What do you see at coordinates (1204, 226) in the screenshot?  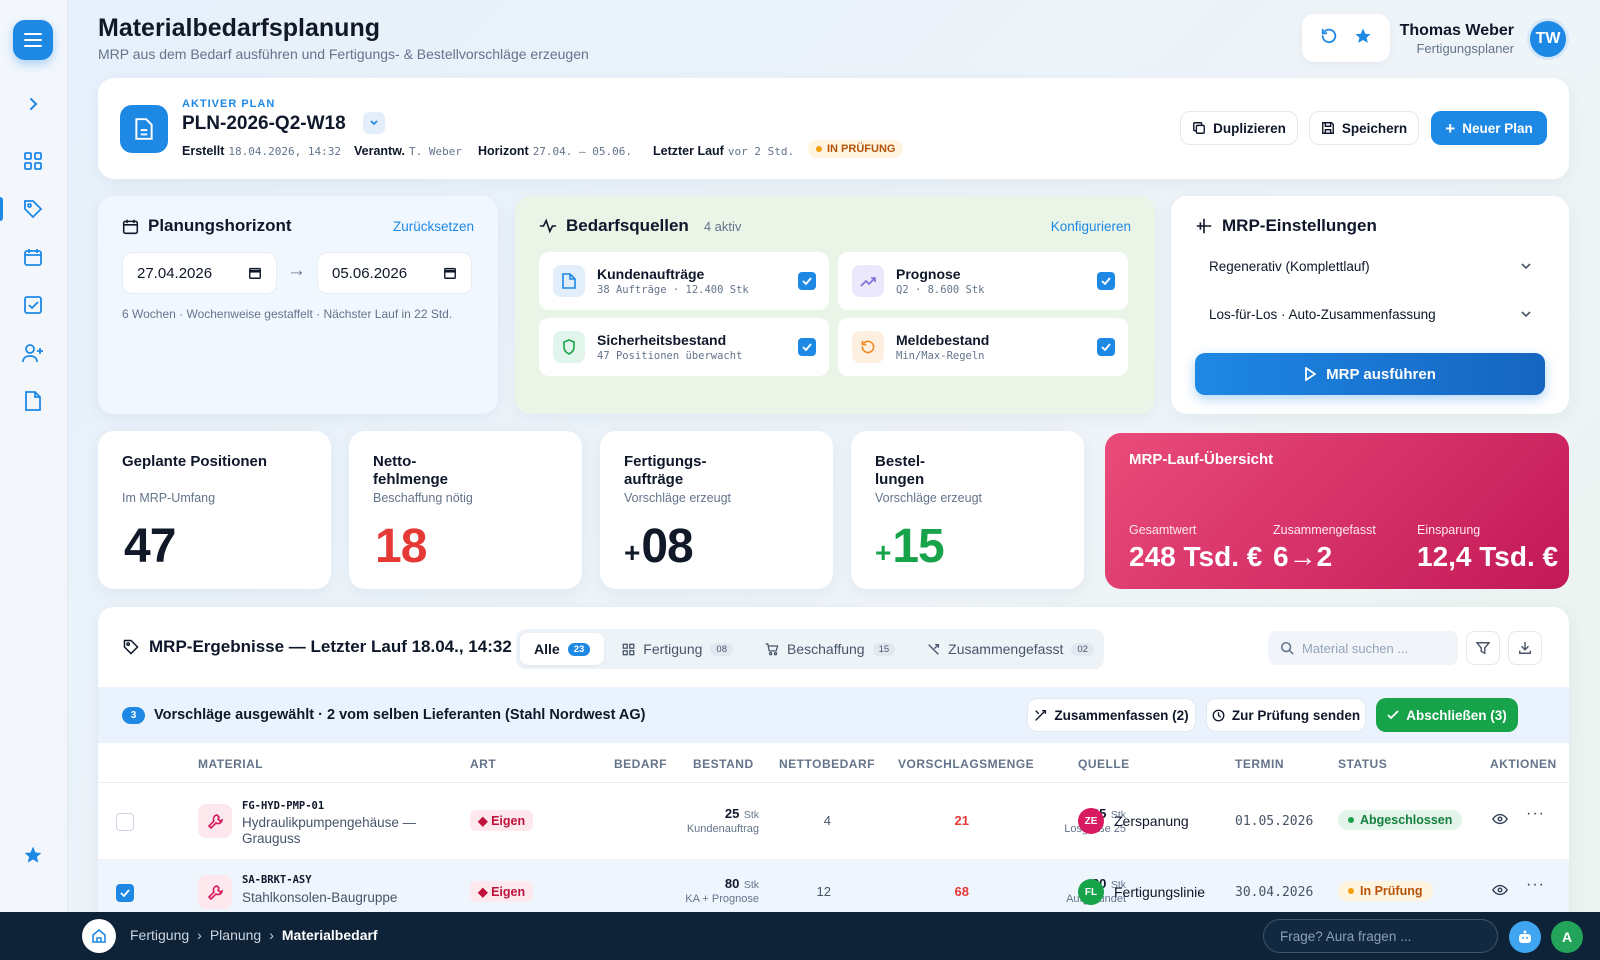 I see `sliders-icon` at bounding box center [1204, 226].